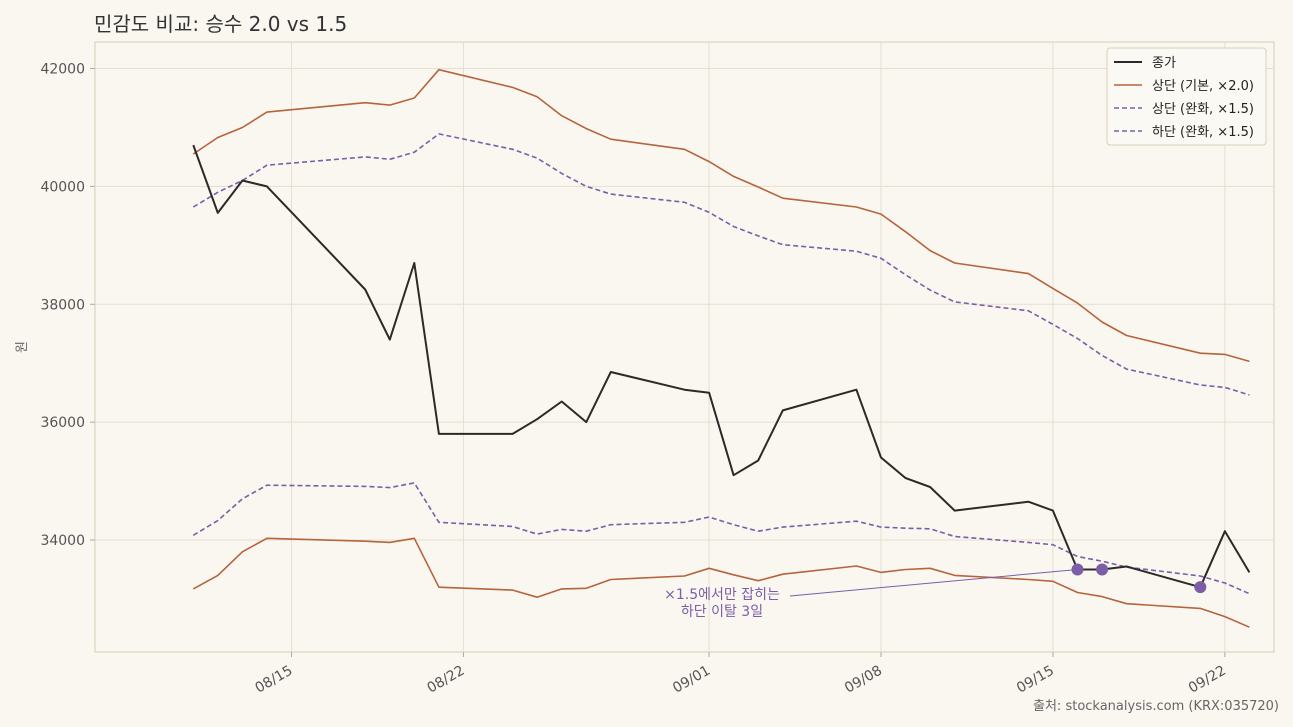  I want to click on breach-points, so click(1139, 578).